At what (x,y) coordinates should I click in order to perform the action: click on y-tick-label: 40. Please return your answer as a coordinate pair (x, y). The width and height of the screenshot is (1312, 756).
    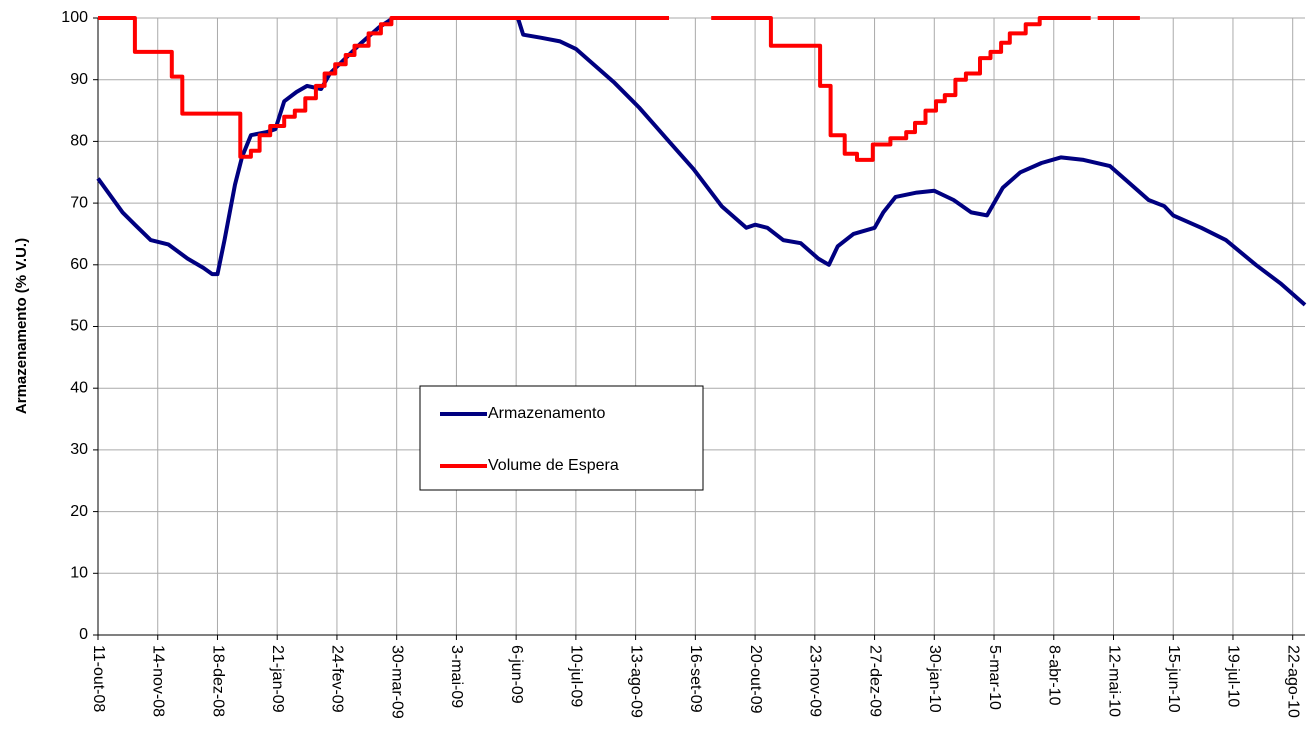
    Looking at the image, I should click on (79, 387).